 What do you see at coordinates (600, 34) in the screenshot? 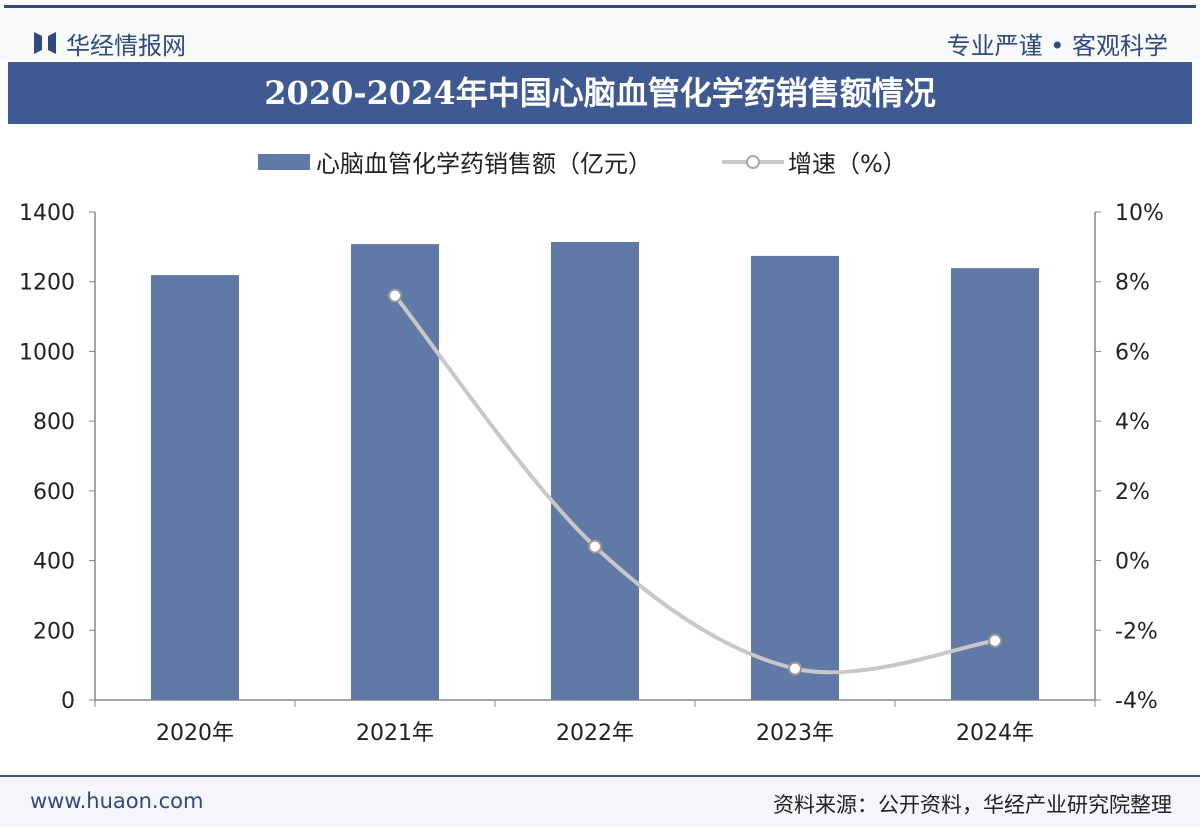
I see `header: 华经情报网 专业严谨 • 客观科学` at bounding box center [600, 34].